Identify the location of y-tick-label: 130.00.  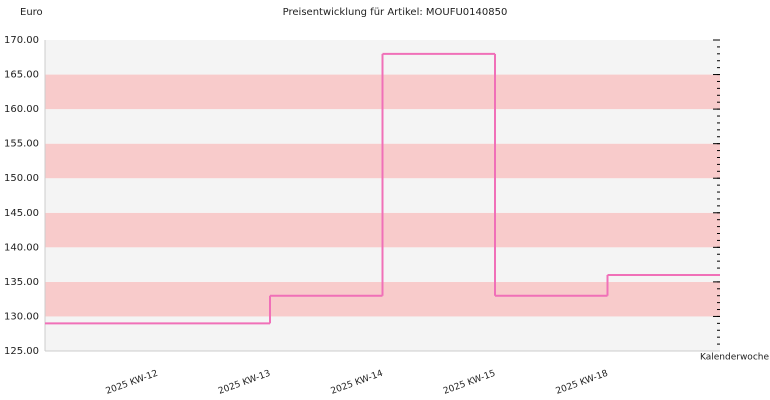
(21, 316).